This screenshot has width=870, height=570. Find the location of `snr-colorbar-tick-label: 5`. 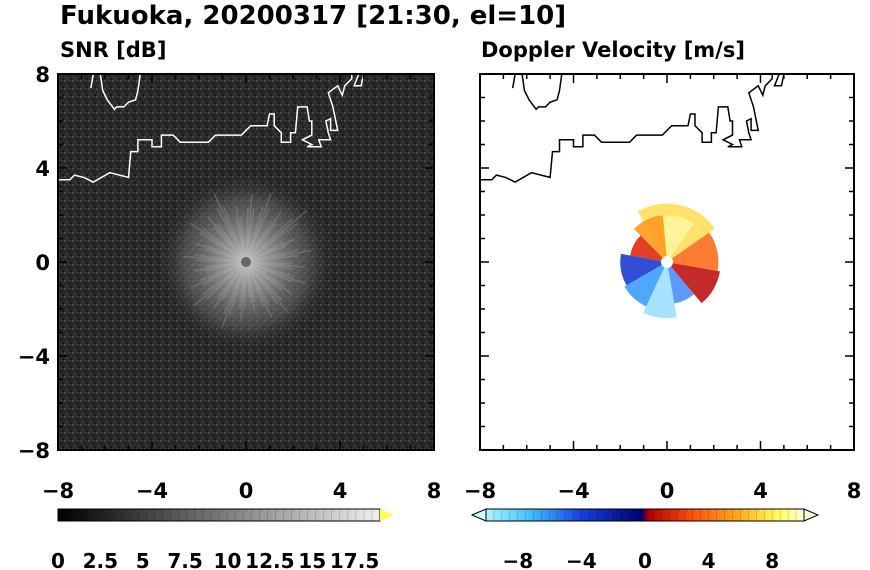

snr-colorbar-tick-label: 5 is located at coordinates (143, 559).